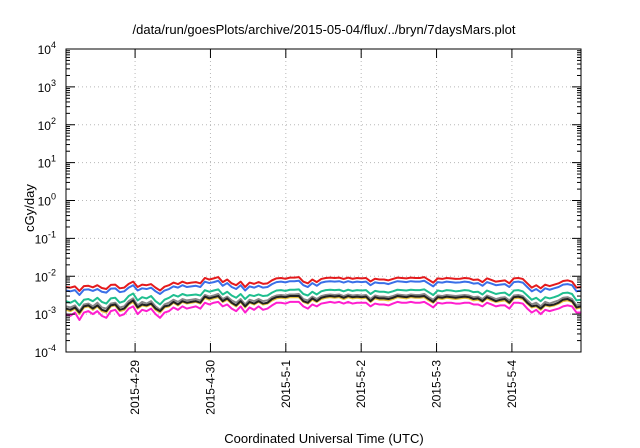  What do you see at coordinates (512, 384) in the screenshot?
I see `x-tick-label: 2015-5-4` at bounding box center [512, 384].